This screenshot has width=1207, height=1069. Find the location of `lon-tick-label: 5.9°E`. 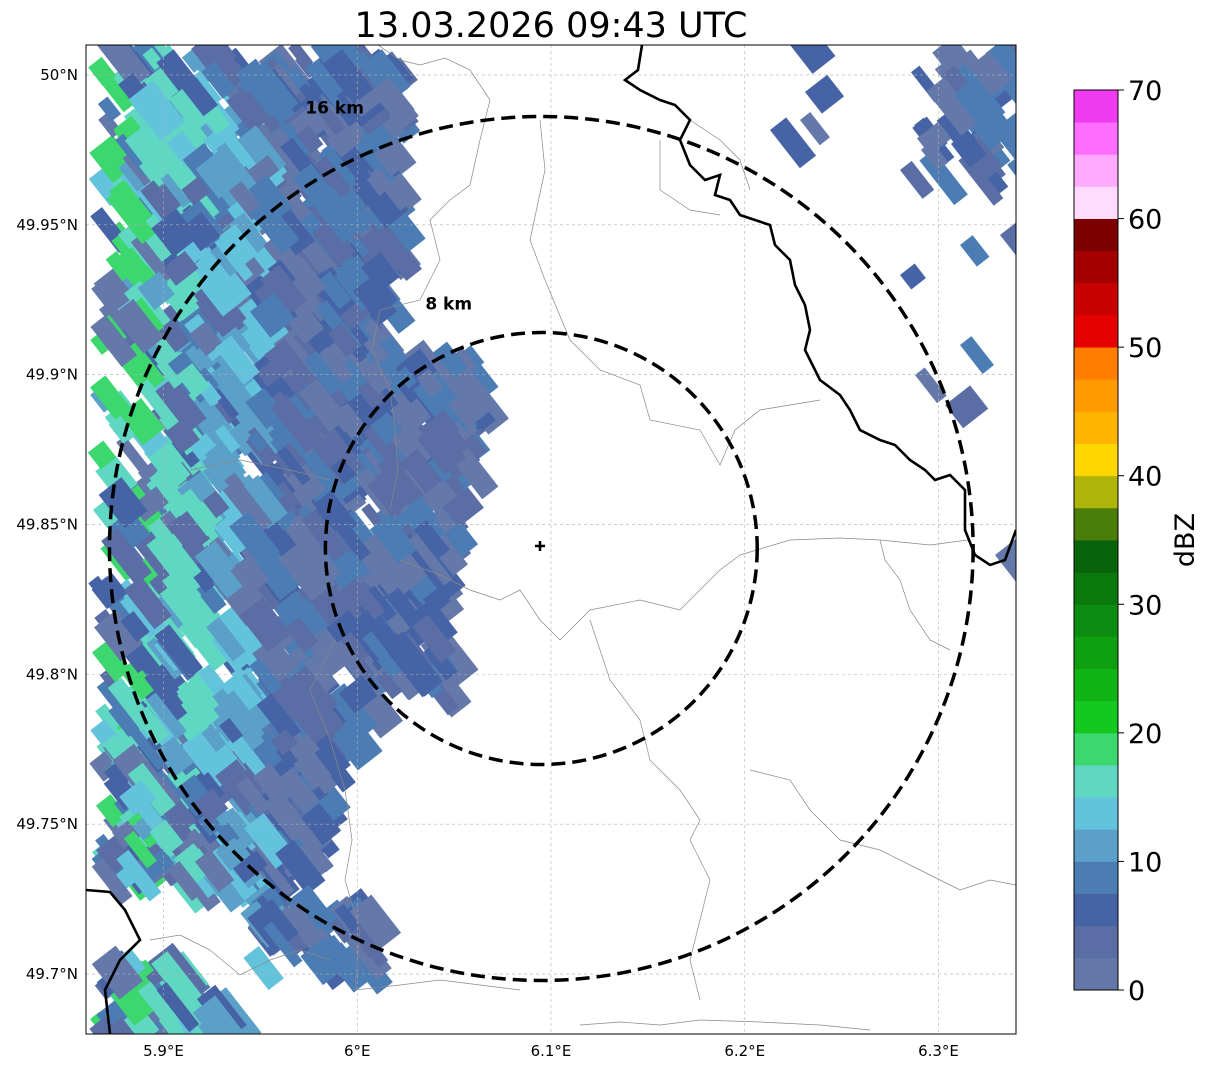

lon-tick-label: 5.9°E is located at coordinates (163, 1051).